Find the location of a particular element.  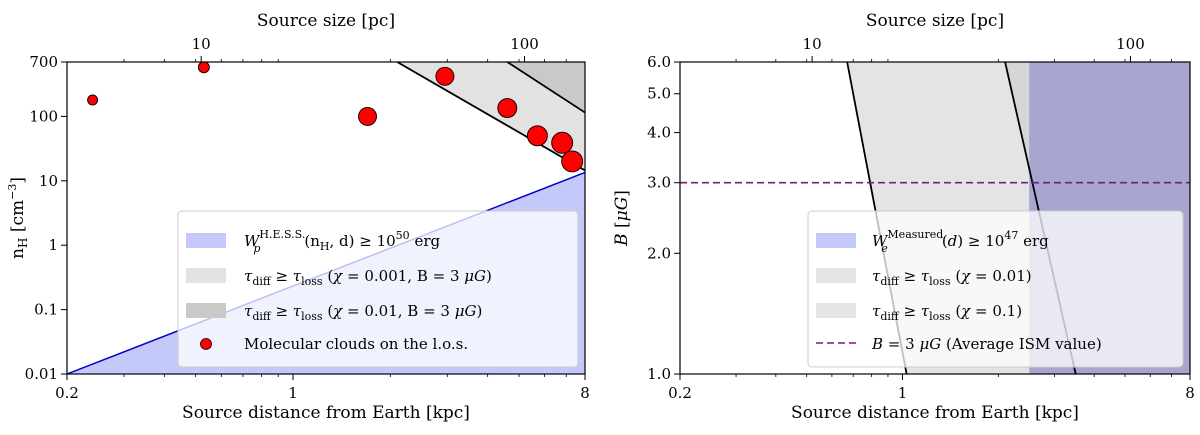

left-y-tick-label: 0.01 is located at coordinates (41, 374).